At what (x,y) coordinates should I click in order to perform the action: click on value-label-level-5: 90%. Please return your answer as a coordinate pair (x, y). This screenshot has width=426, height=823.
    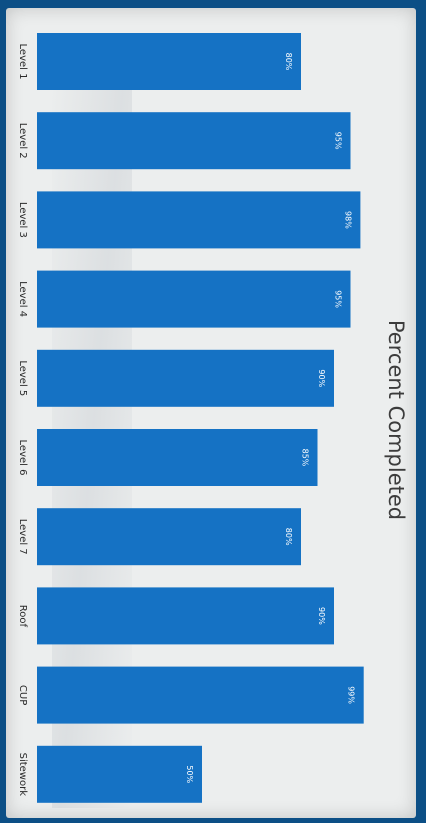
    Looking at the image, I should click on (321, 378).